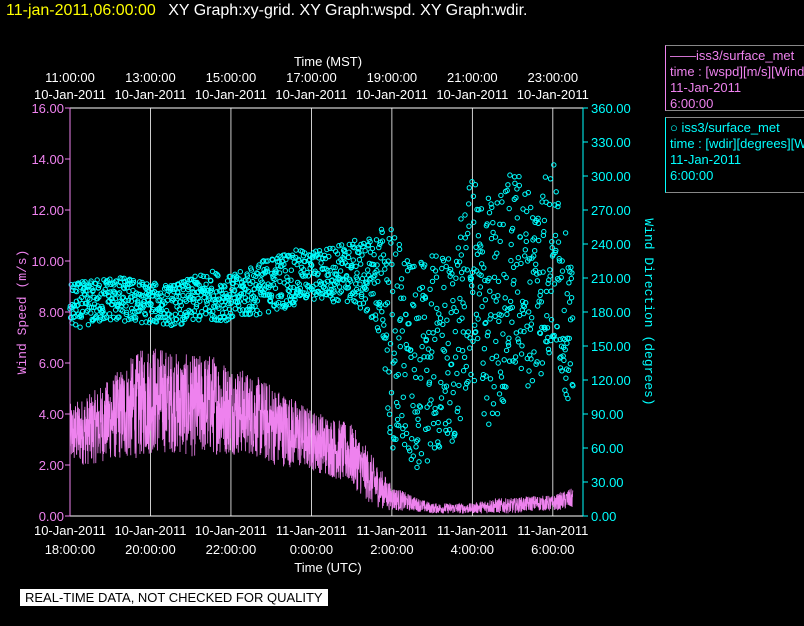 This screenshot has width=804, height=626. Describe the element at coordinates (553, 94) in the screenshot. I see `top-tick-date: 10-Jan-2011` at that location.